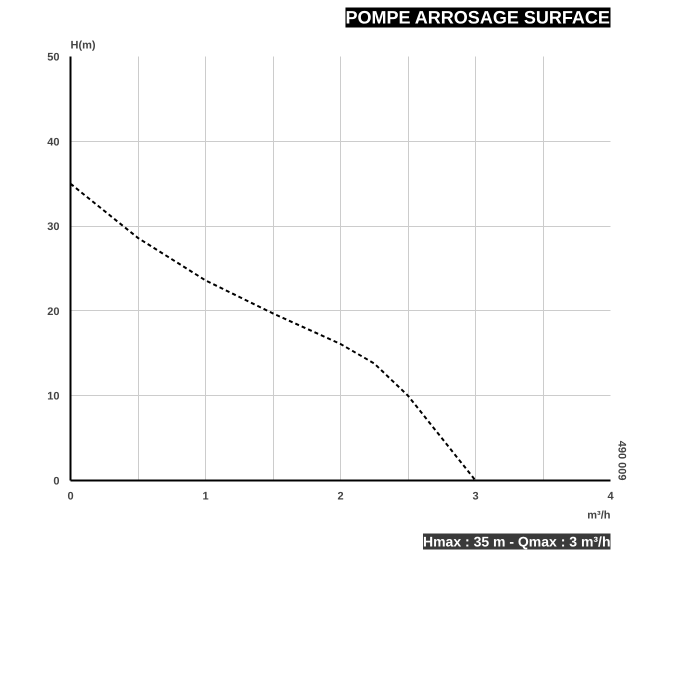 Image resolution: width=700 pixels, height=700 pixels. I want to click on chart-title: POMPE ARROSAGE SURFACE, so click(477, 18).